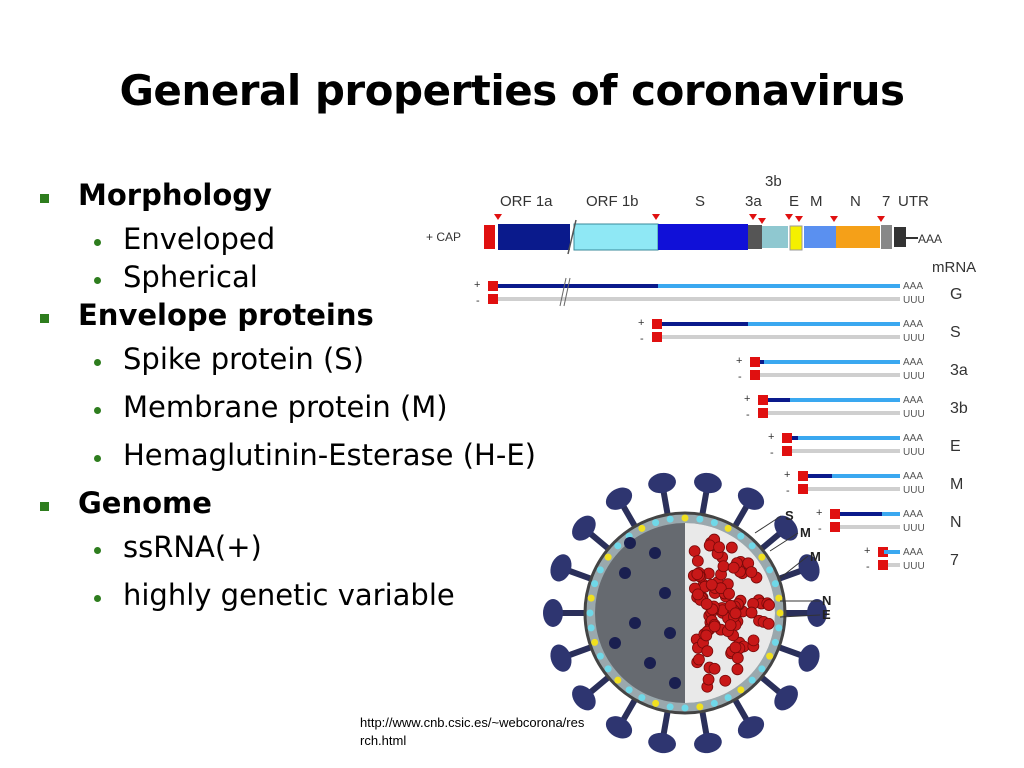 The image size is (1024, 768). What do you see at coordinates (913, 201) in the screenshot?
I see `gene-label-utr: UTR` at bounding box center [913, 201].